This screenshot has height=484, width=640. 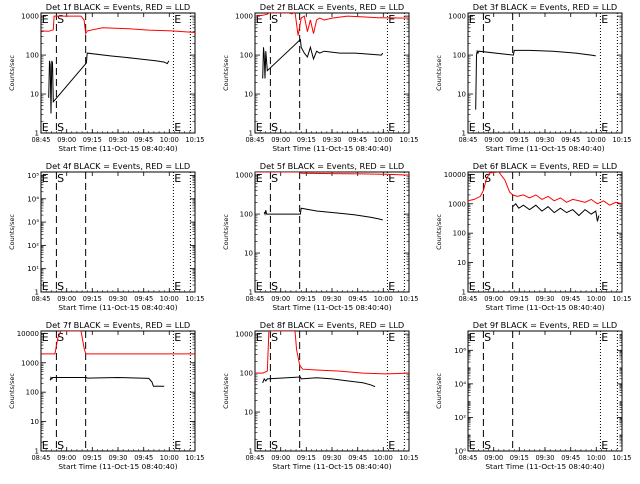 I want to click on series-line-lld, so click(x=118, y=25).